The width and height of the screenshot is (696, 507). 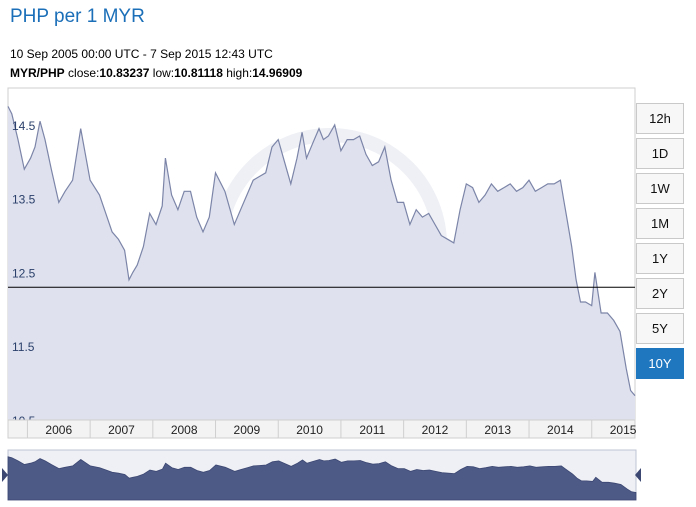 What do you see at coordinates (660, 188) in the screenshot?
I see `range-button-1w: 1W` at bounding box center [660, 188].